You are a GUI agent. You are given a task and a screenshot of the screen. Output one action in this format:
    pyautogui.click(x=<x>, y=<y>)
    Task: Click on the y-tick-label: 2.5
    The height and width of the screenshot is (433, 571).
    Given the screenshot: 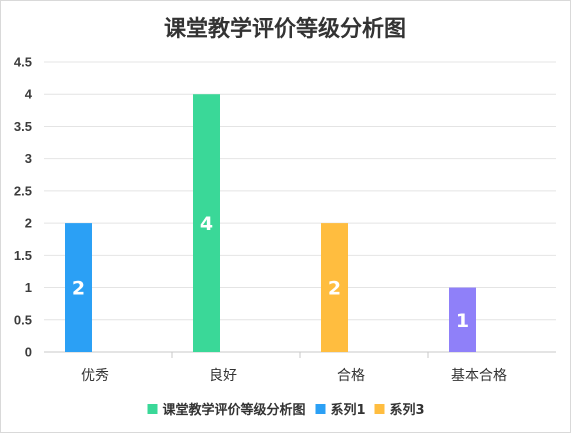 What is the action you would take?
    pyautogui.click(x=23, y=190)
    